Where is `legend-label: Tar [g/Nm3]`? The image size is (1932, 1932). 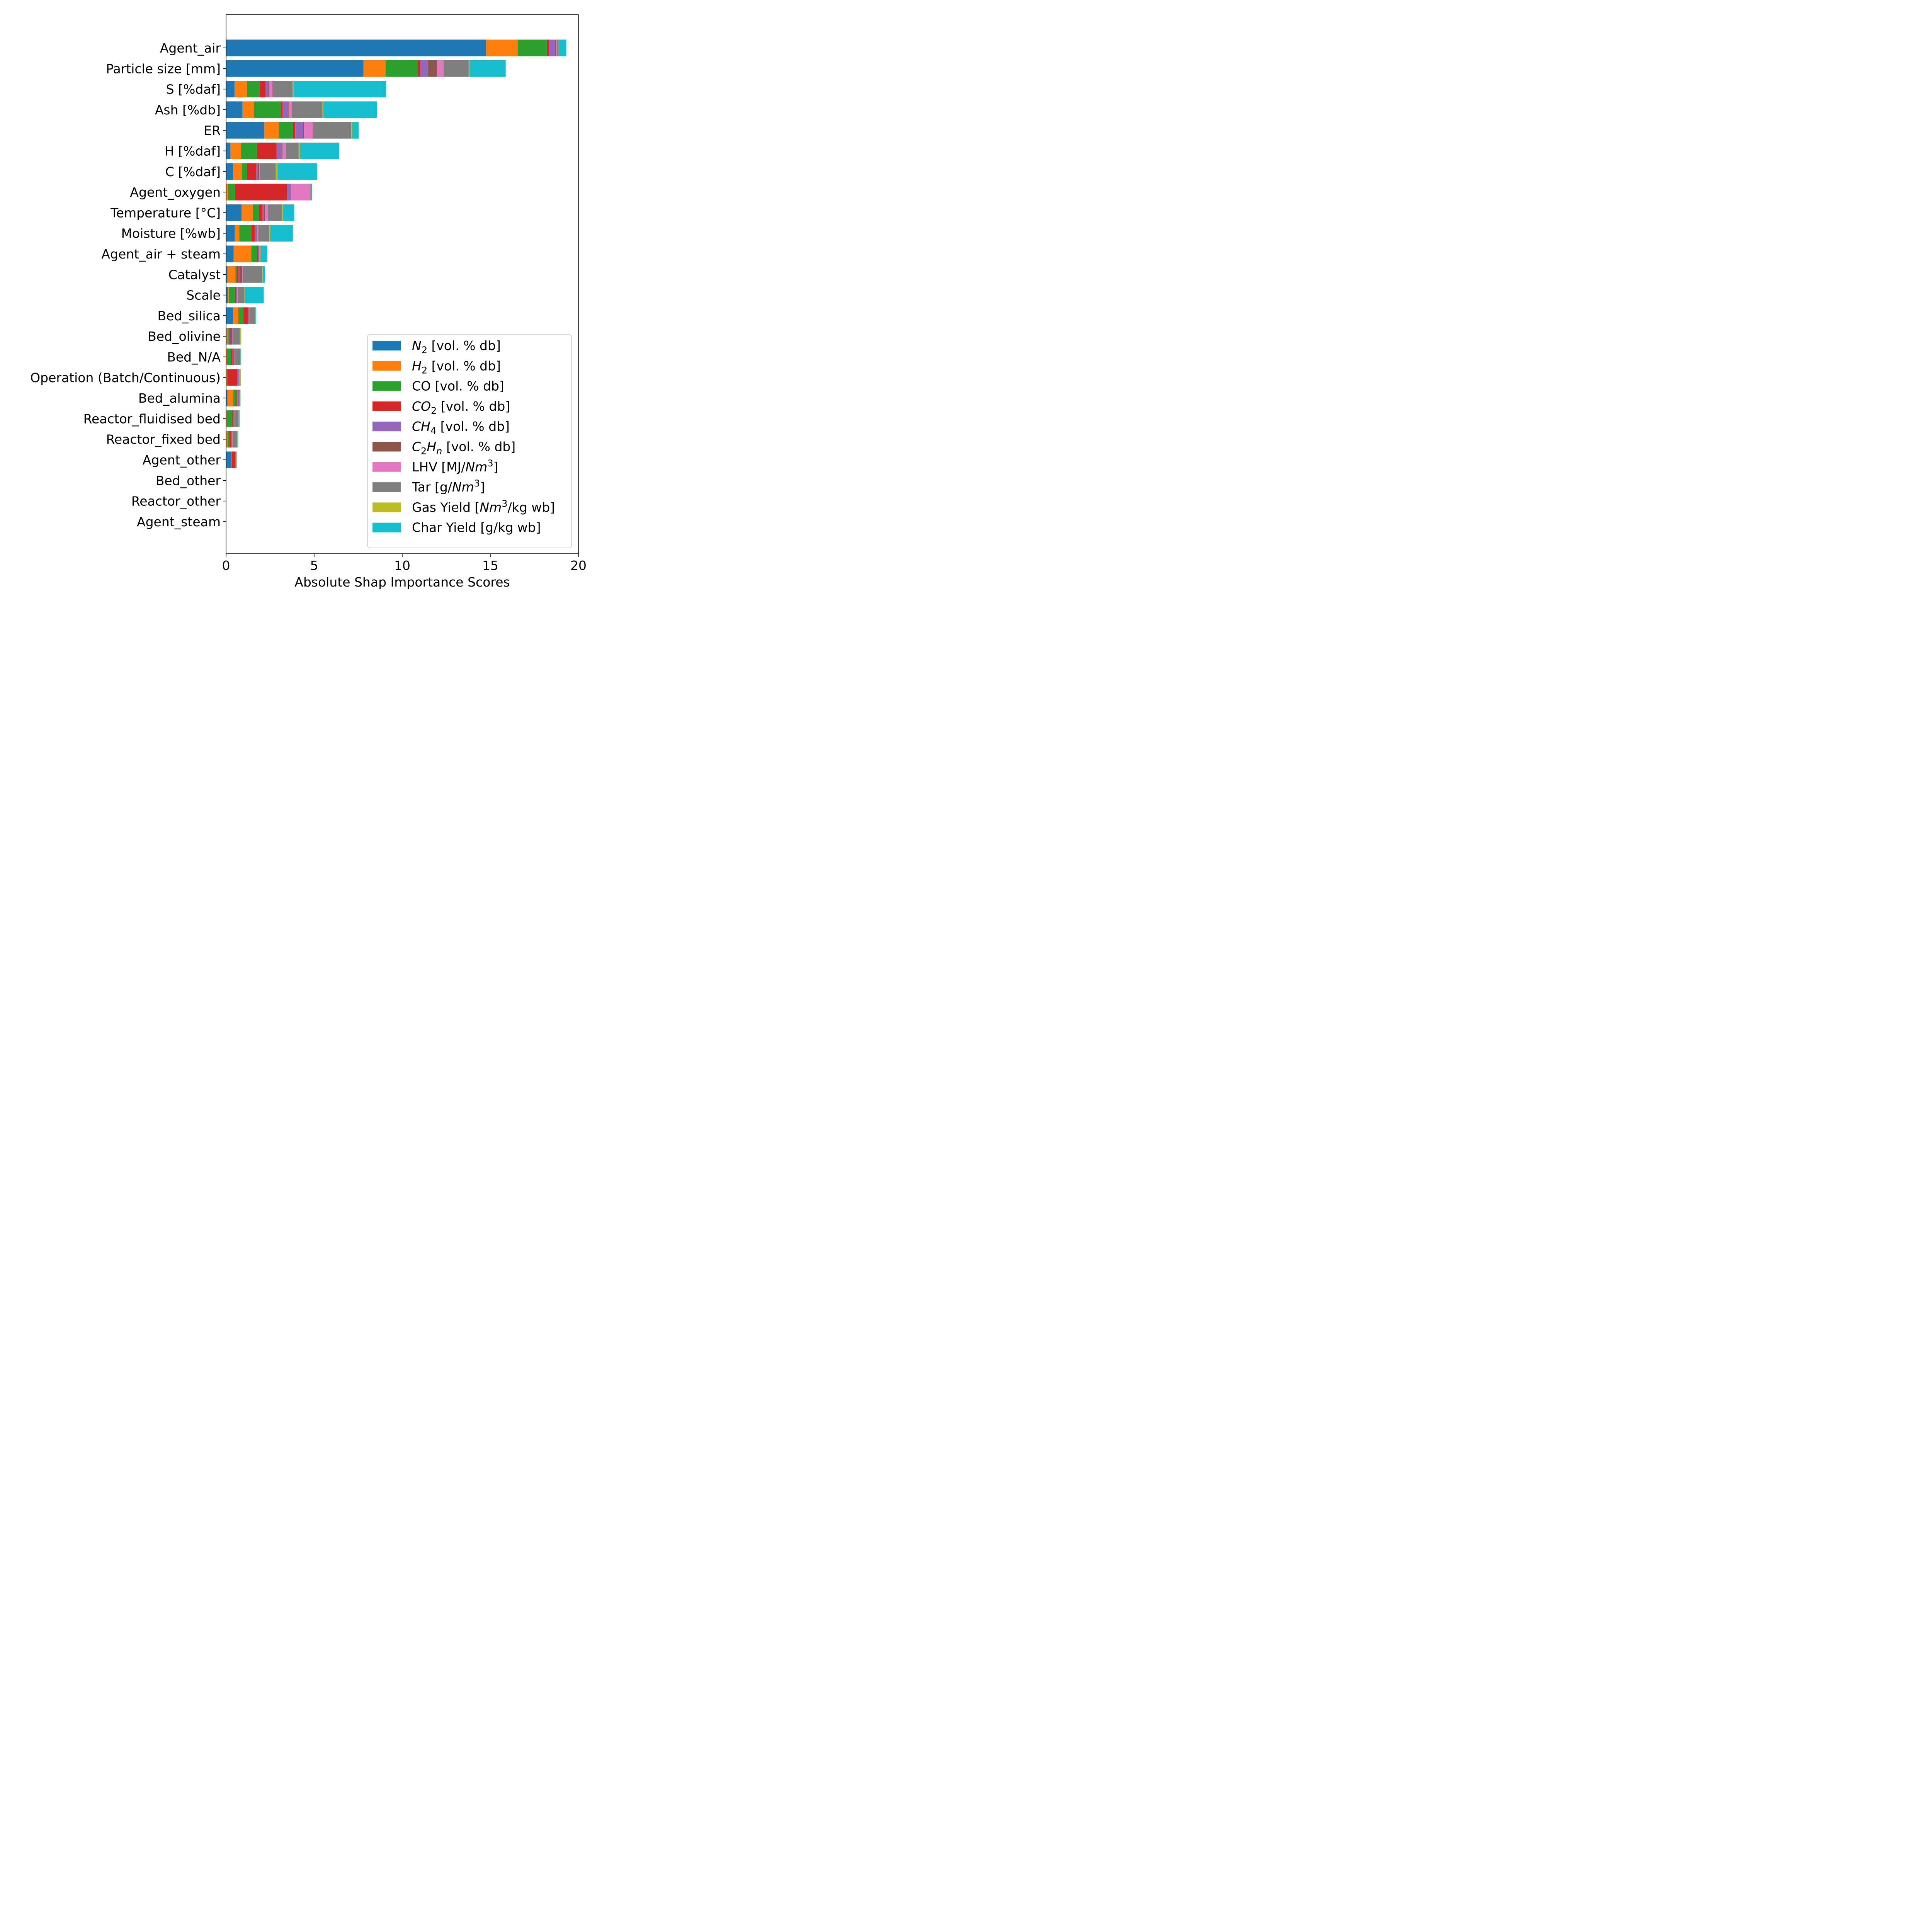 legend-label: Tar [g/Nm3] is located at coordinates (449, 486).